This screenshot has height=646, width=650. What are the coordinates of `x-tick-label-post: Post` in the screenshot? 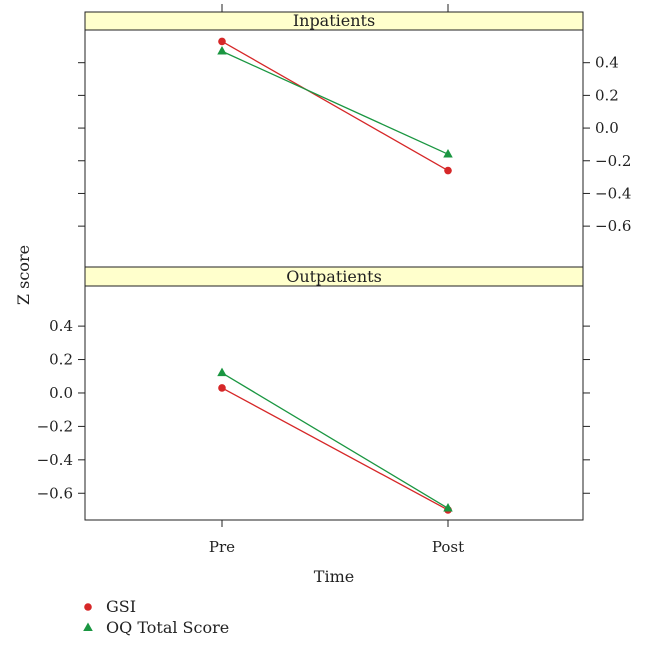 It's located at (448, 547).